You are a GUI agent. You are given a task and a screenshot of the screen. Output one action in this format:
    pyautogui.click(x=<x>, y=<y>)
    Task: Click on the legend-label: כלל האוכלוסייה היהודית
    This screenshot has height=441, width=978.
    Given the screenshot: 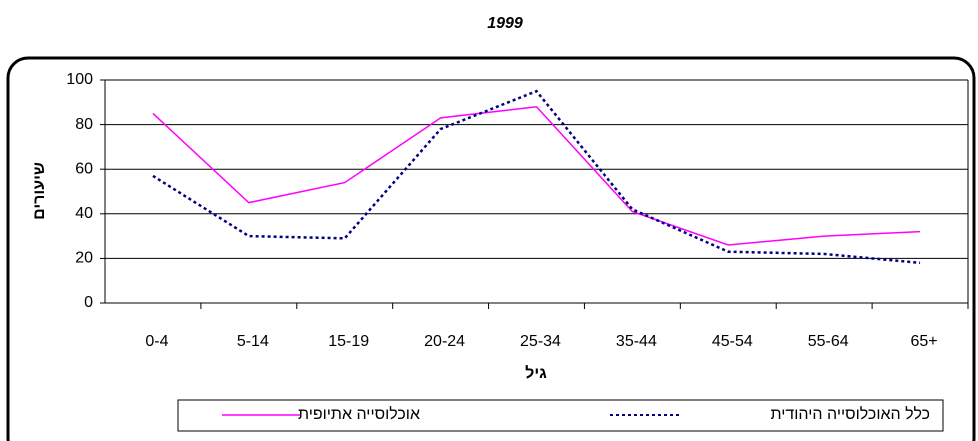 What is the action you would take?
    pyautogui.click(x=850, y=414)
    